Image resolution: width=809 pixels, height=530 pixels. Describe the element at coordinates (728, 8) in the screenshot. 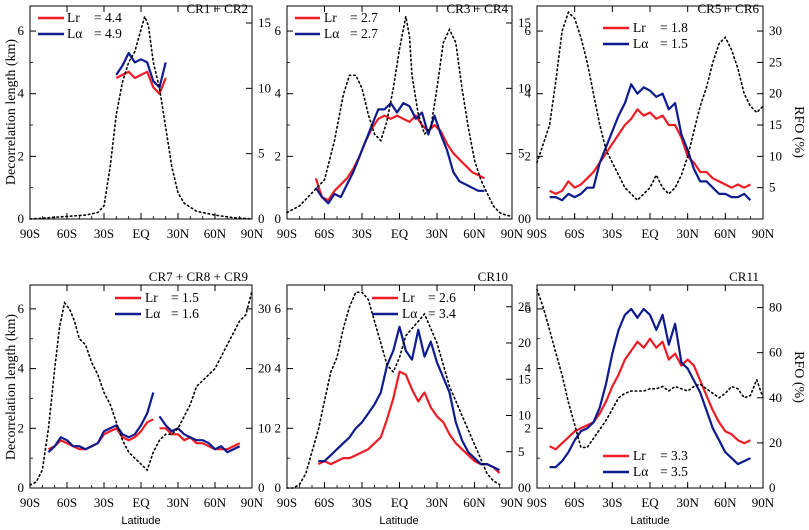

I see `panel-title: CR5 + CR6` at that location.